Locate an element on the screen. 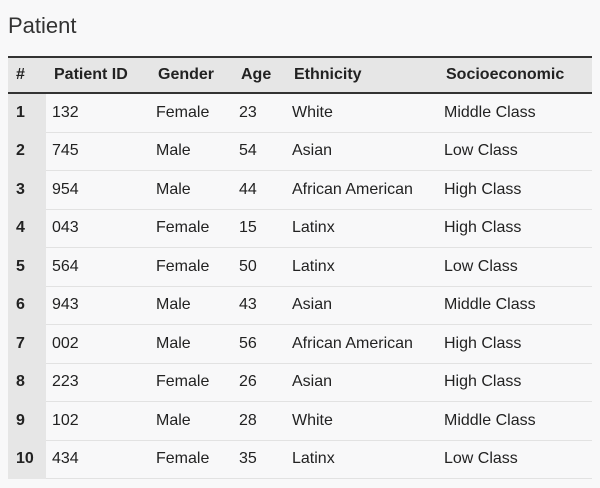 The image size is (600, 488). column-header-socioeconomic: Socioeconomic is located at coordinates (505, 74).